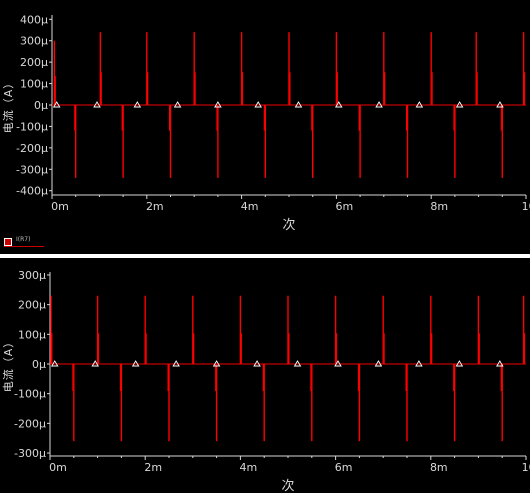 This screenshot has width=530, height=493. I want to click on trace-color-swatch, so click(24, 246).